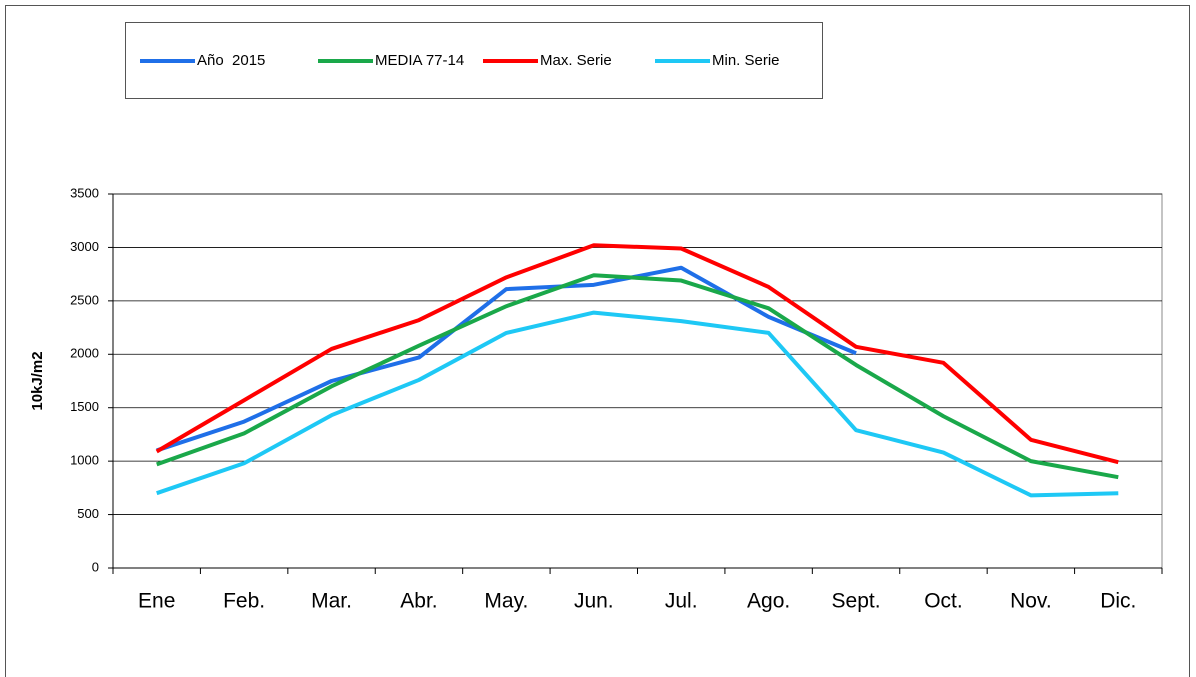 The height and width of the screenshot is (677, 1196). Describe the element at coordinates (84, 353) in the screenshot. I see `y-tick-label: 2000` at that location.